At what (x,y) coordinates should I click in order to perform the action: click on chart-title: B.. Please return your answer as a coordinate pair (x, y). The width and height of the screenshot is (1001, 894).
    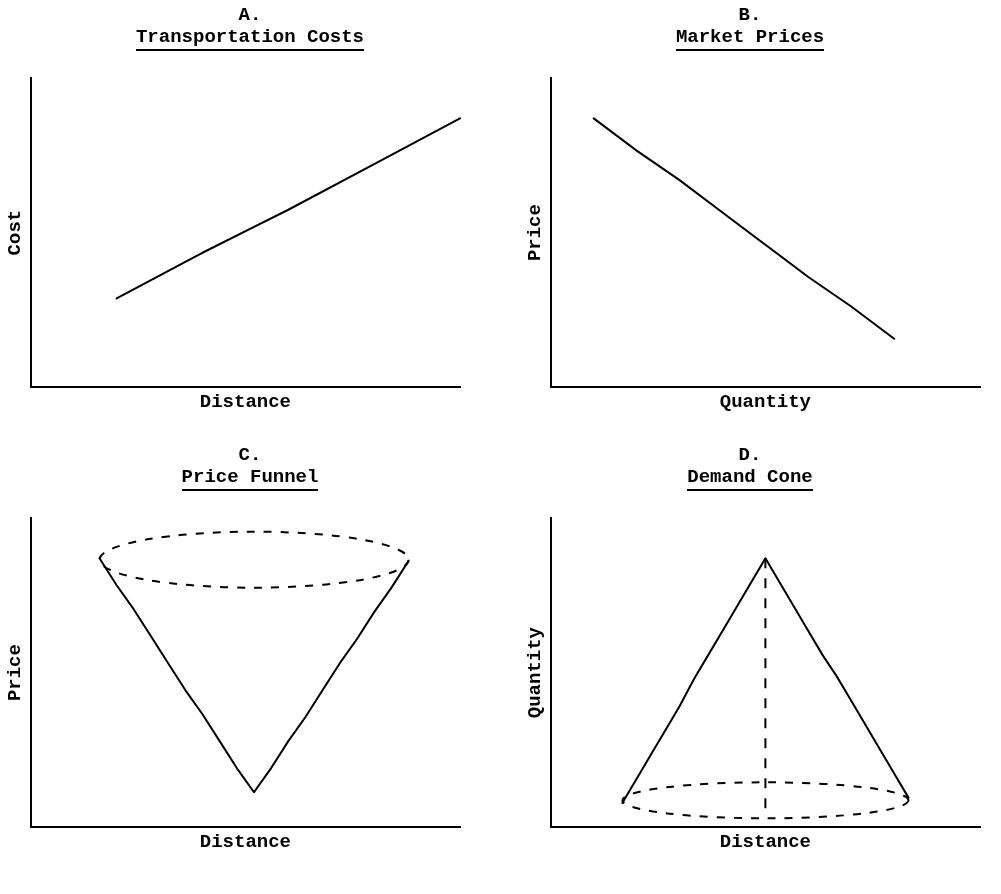
    Looking at the image, I should click on (750, 15).